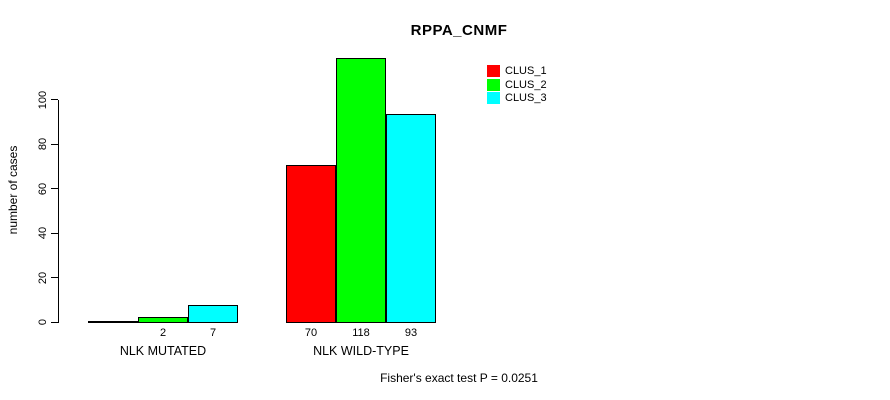 Image resolution: width=890 pixels, height=400 pixels. Describe the element at coordinates (163, 320) in the screenshot. I see `bar-clus_2-nlk-mutated` at that location.